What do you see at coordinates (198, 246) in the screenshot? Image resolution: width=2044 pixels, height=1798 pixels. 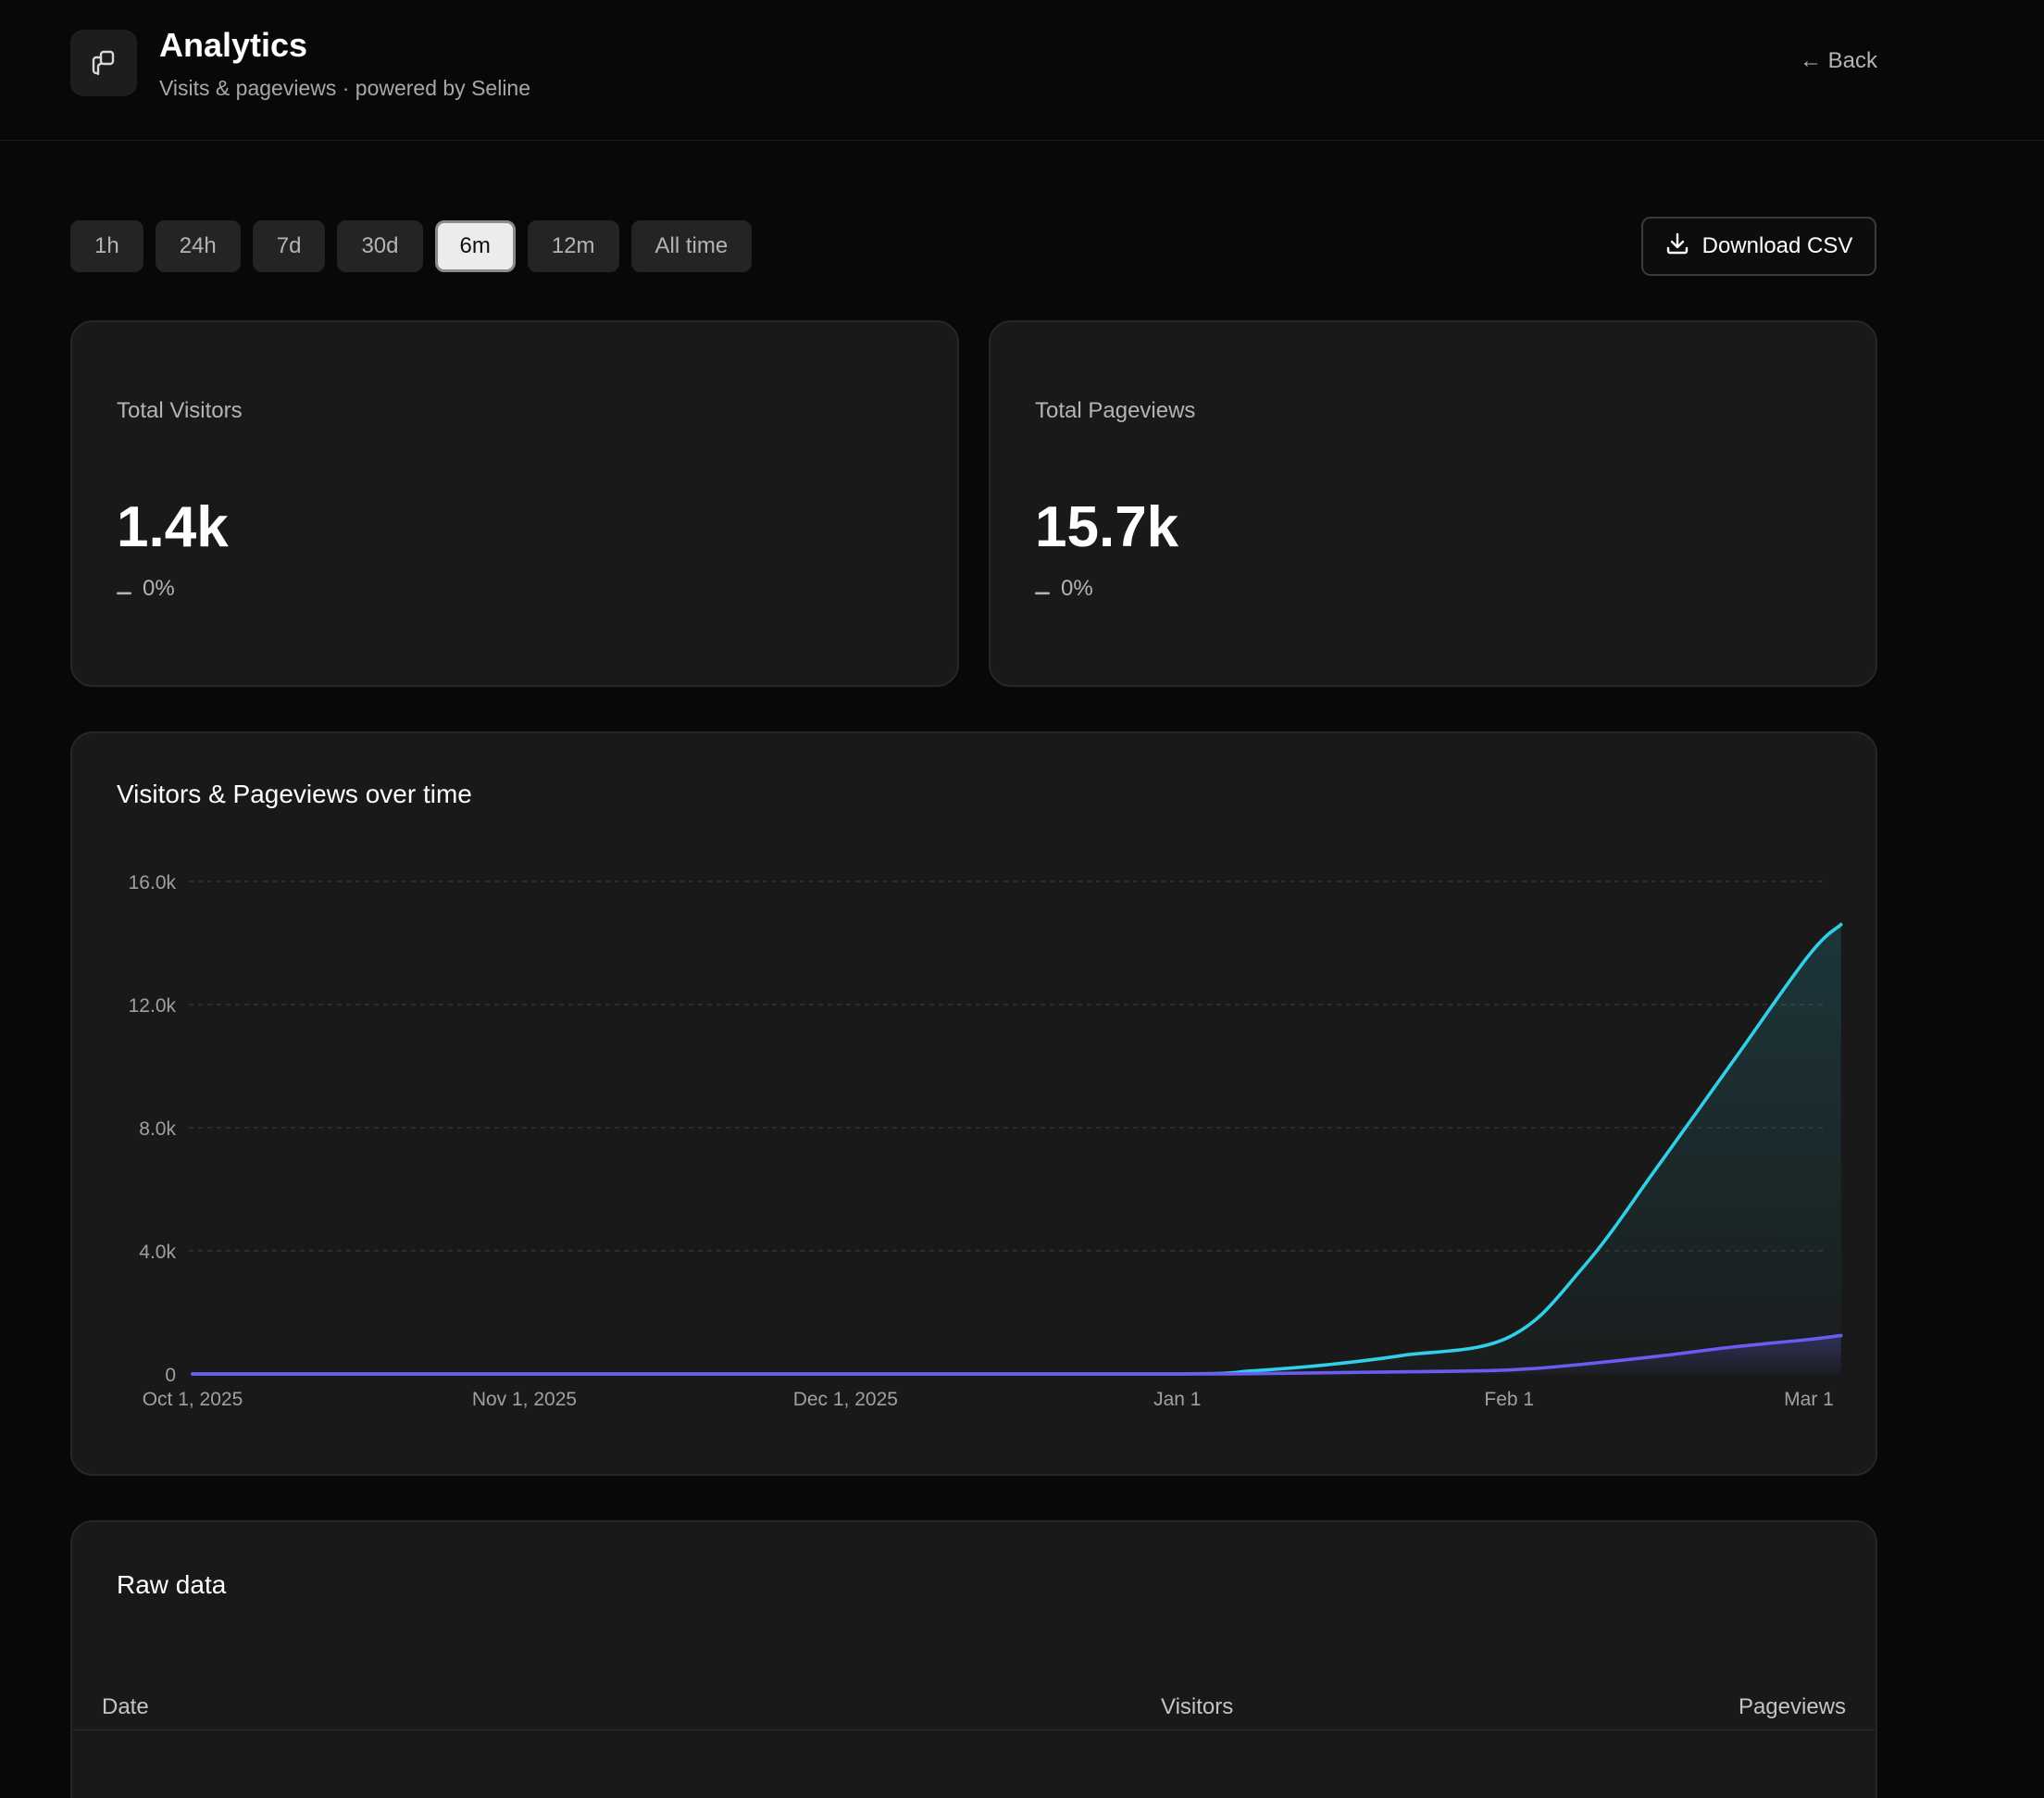 I see `range-button-24h: 24h` at bounding box center [198, 246].